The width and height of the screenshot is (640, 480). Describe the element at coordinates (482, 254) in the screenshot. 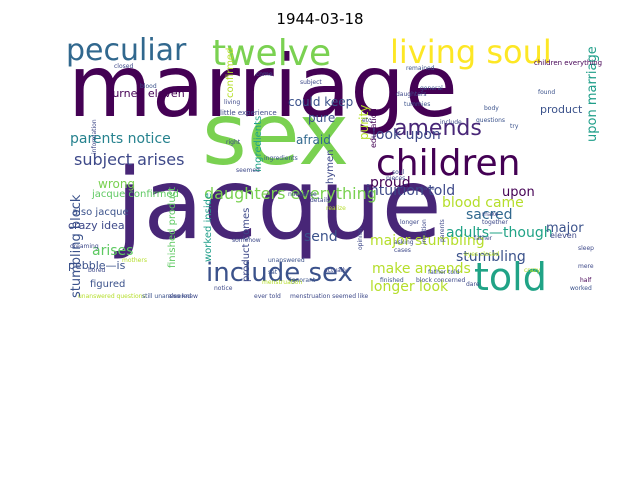

I see `cloud-word: eyes closed` at that location.